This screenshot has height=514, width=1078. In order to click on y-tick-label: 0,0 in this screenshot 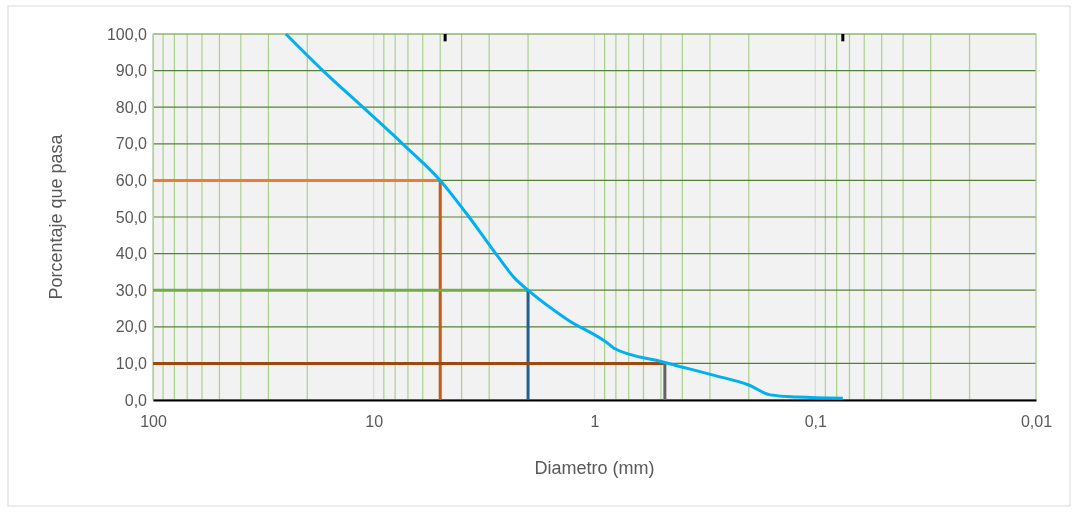, I will do `click(136, 400)`.